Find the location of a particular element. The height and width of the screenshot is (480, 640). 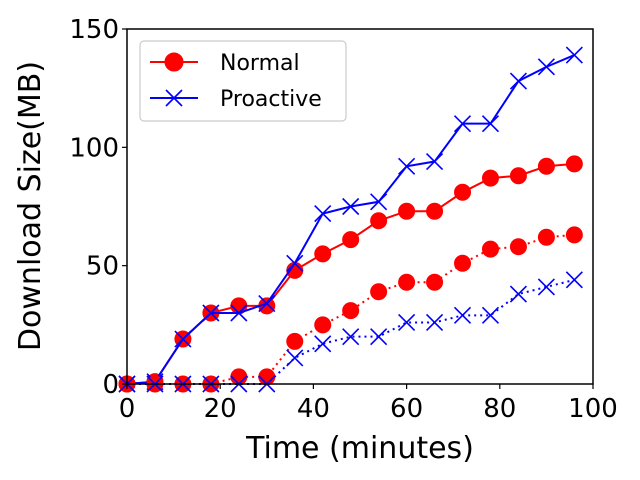

legend-proactive-marker is located at coordinates (174, 98).